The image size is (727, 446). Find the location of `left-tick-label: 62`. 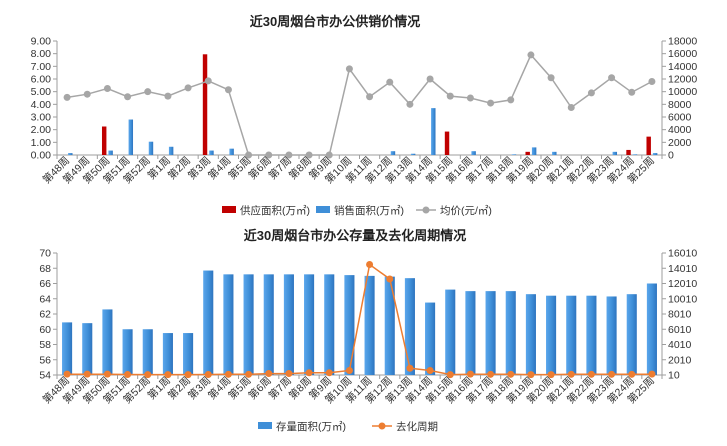

left-tick-label: 62 is located at coordinates (45, 315).